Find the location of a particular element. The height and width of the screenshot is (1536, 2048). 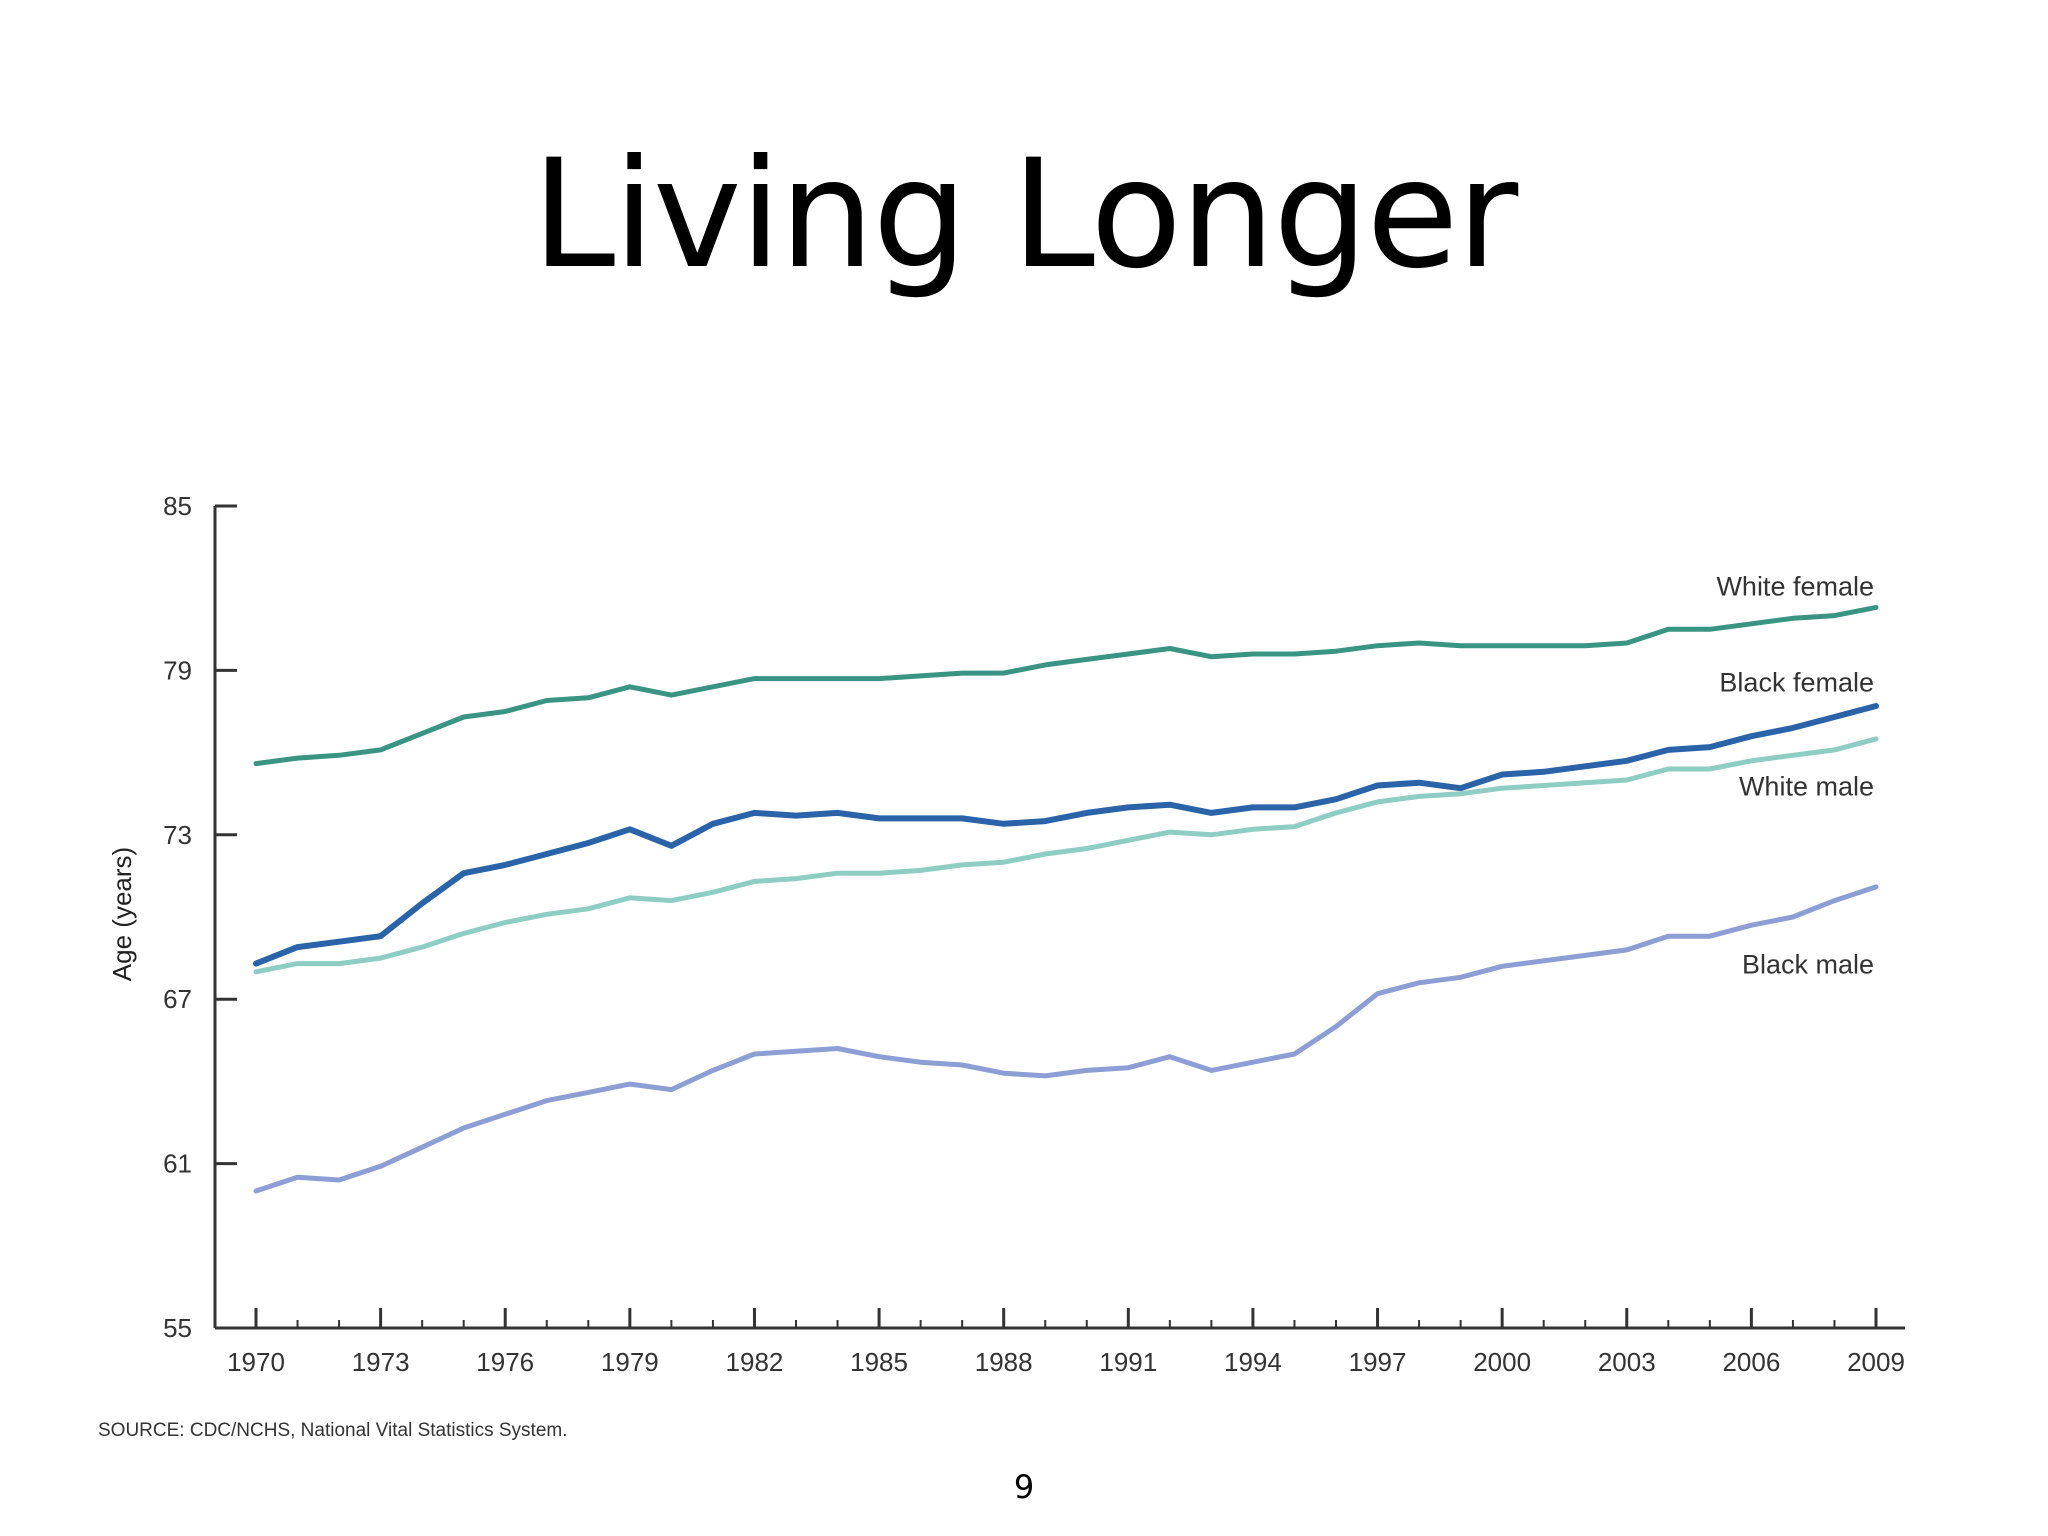

series-label-white-female: White female is located at coordinates (1795, 586).